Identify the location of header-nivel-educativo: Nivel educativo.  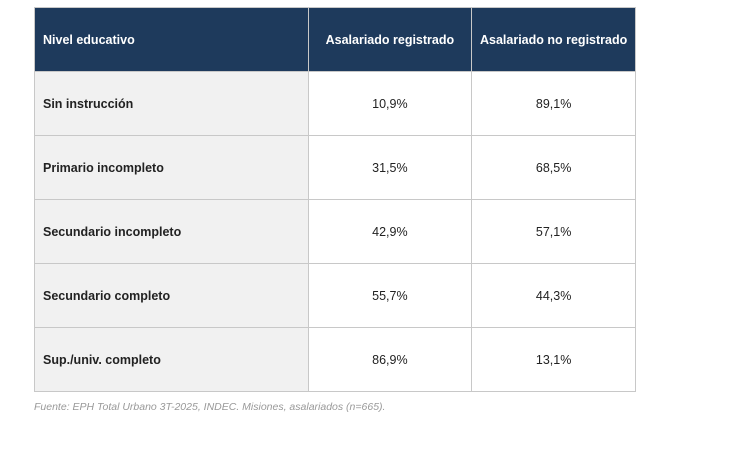
(171, 39).